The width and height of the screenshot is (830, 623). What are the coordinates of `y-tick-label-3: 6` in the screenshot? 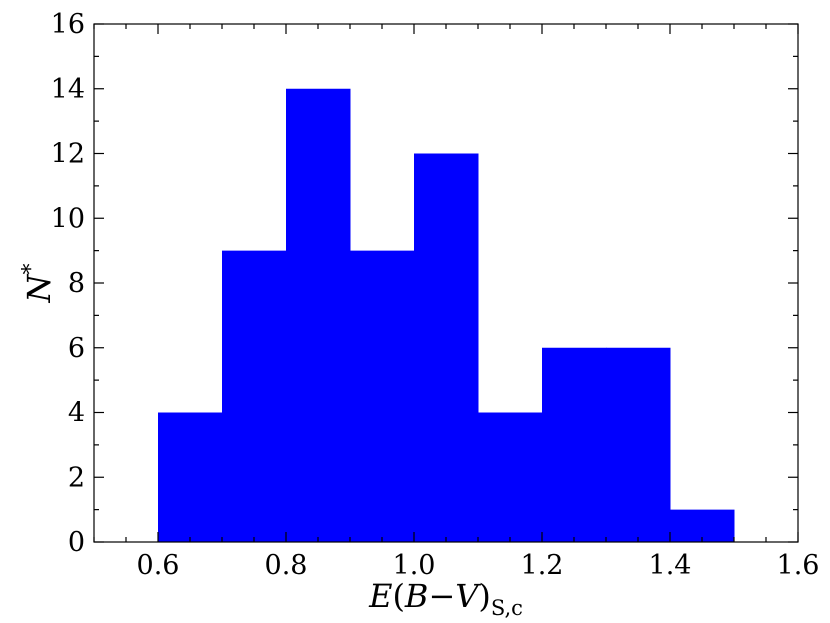 It's located at (76, 348).